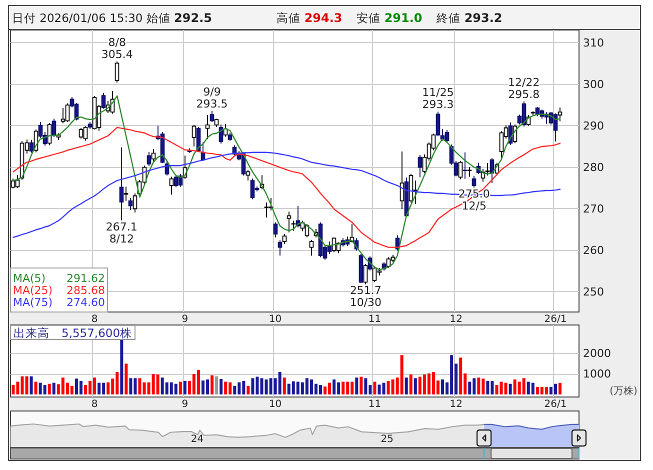  What do you see at coordinates (29, 278) in the screenshot?
I see `text: MA(5)` at bounding box center [29, 278].